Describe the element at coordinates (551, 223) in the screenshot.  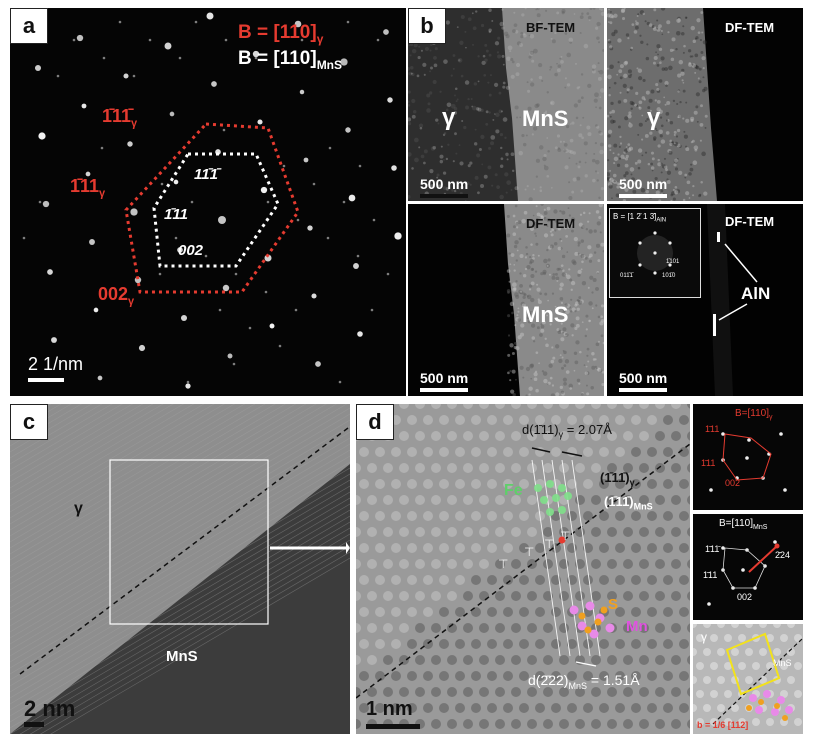
I see `df-title: DF-TEM` at that location.